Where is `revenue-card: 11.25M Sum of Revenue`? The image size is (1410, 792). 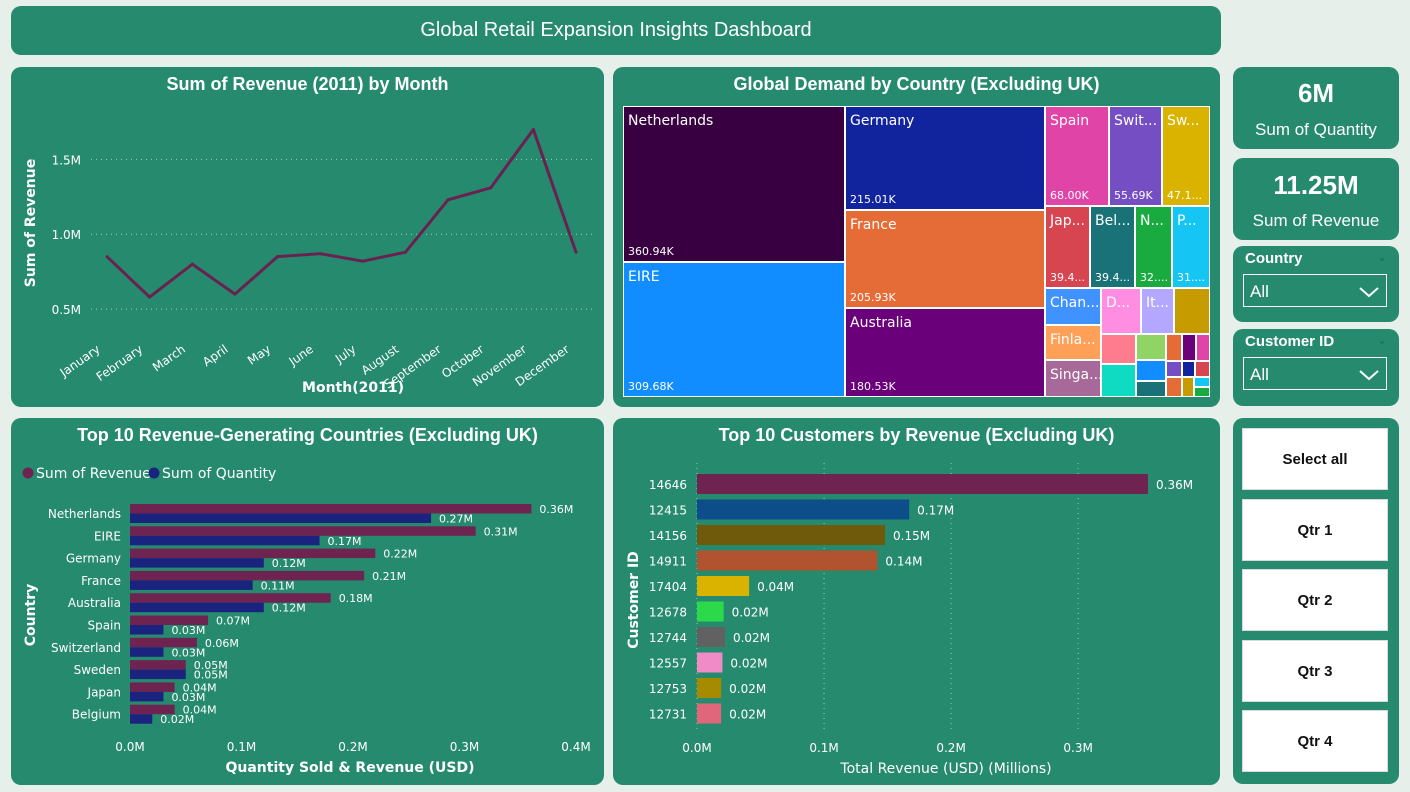 revenue-card: 11.25M Sum of Revenue is located at coordinates (1316, 199).